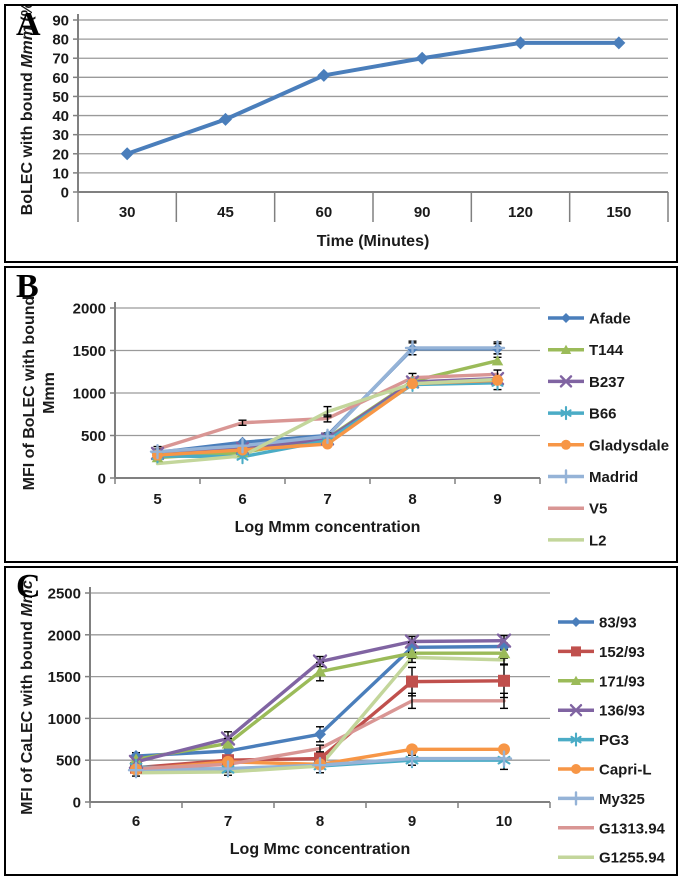 This screenshot has height=880, width=682. What do you see at coordinates (625, 770) in the screenshot?
I see `legend-label: Capri-L` at bounding box center [625, 770].